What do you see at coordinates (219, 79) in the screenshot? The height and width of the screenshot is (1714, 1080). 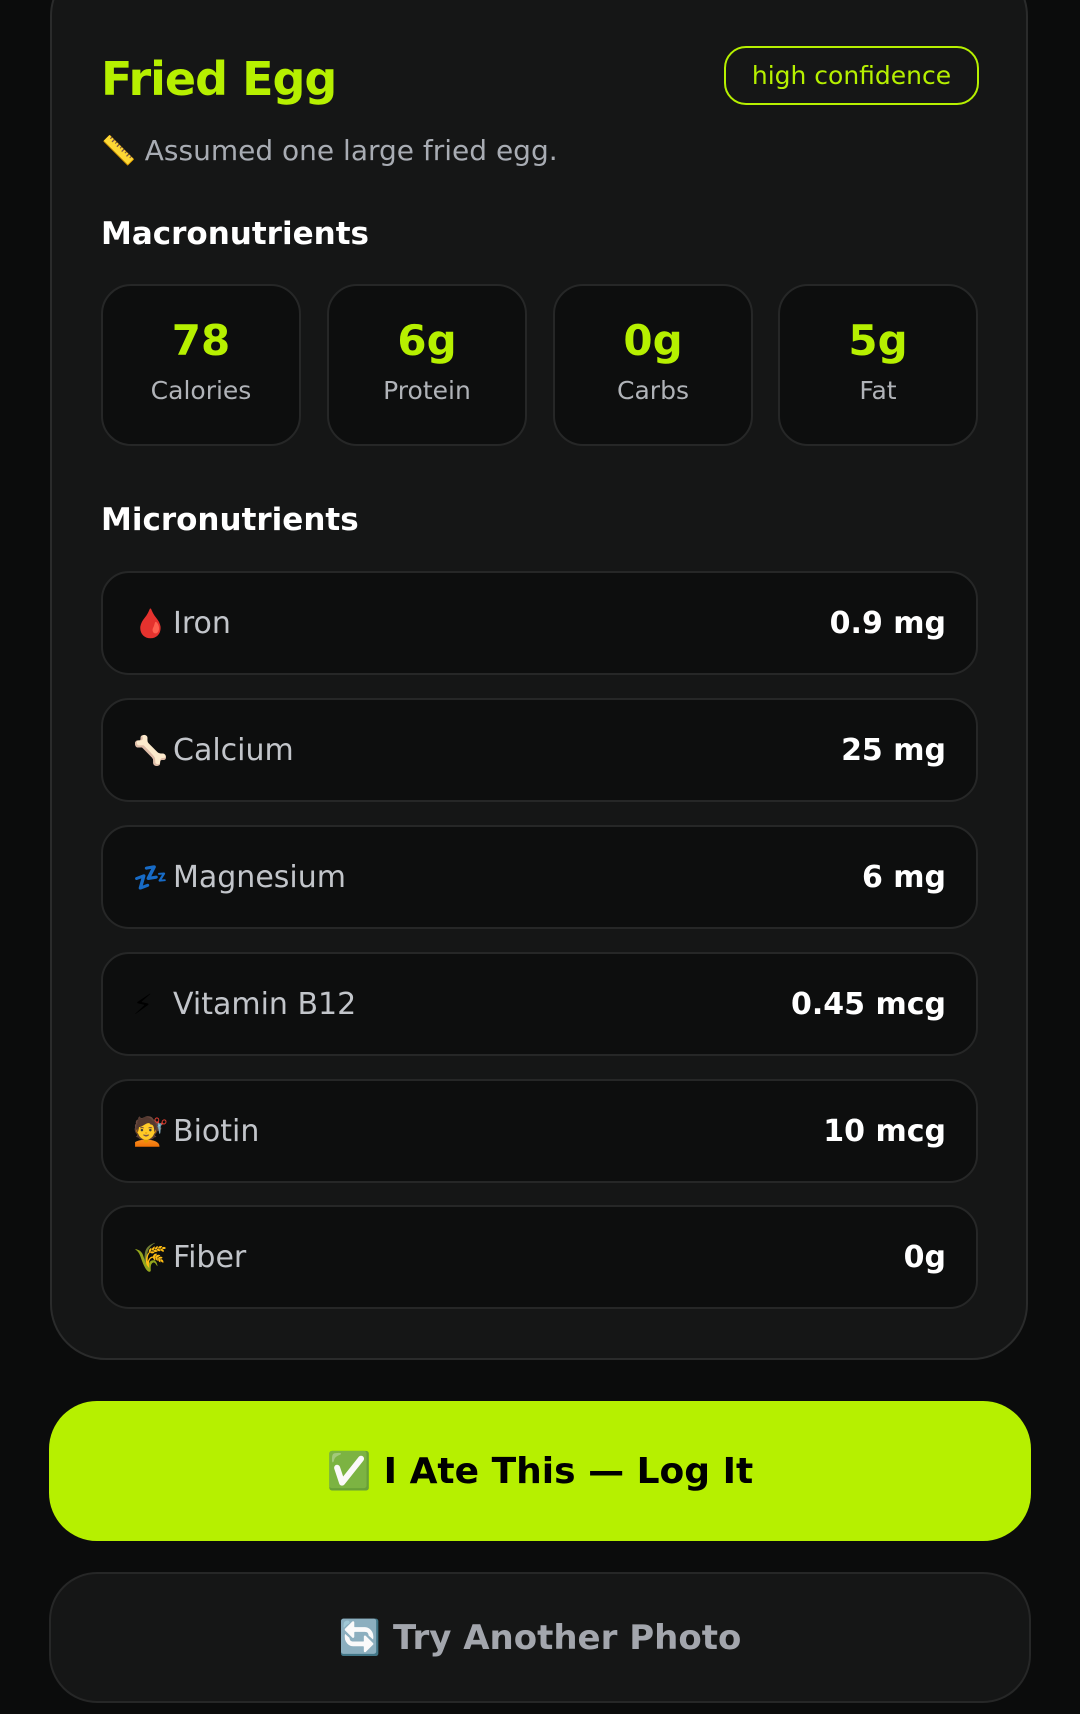 I see `food-title: Fried Egg` at bounding box center [219, 79].